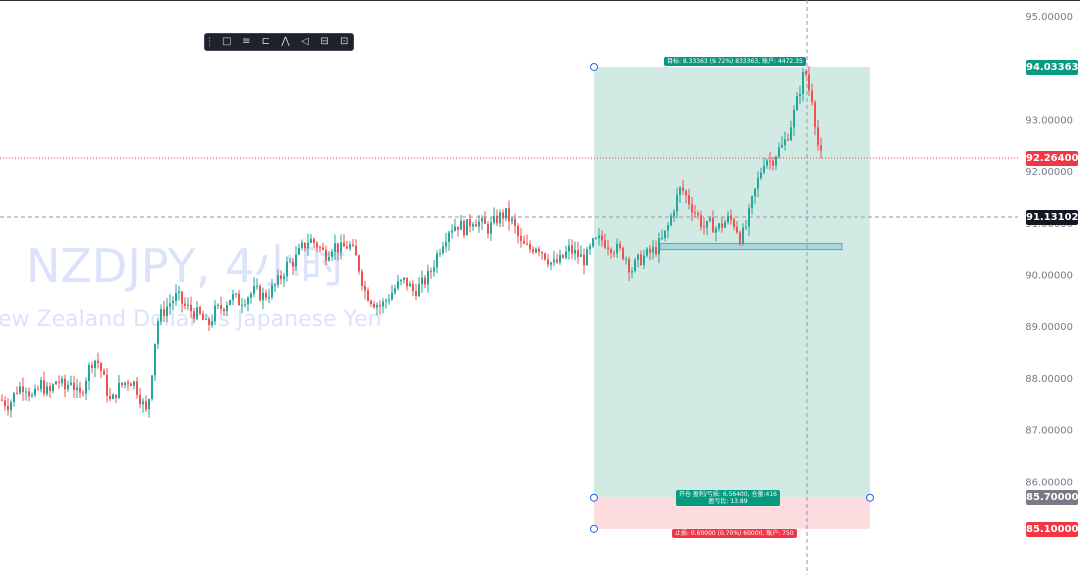 This screenshot has width=1080, height=575. Describe the element at coordinates (186, 266) in the screenshot. I see `watermark-title: NZDJPY, 4小时` at that location.